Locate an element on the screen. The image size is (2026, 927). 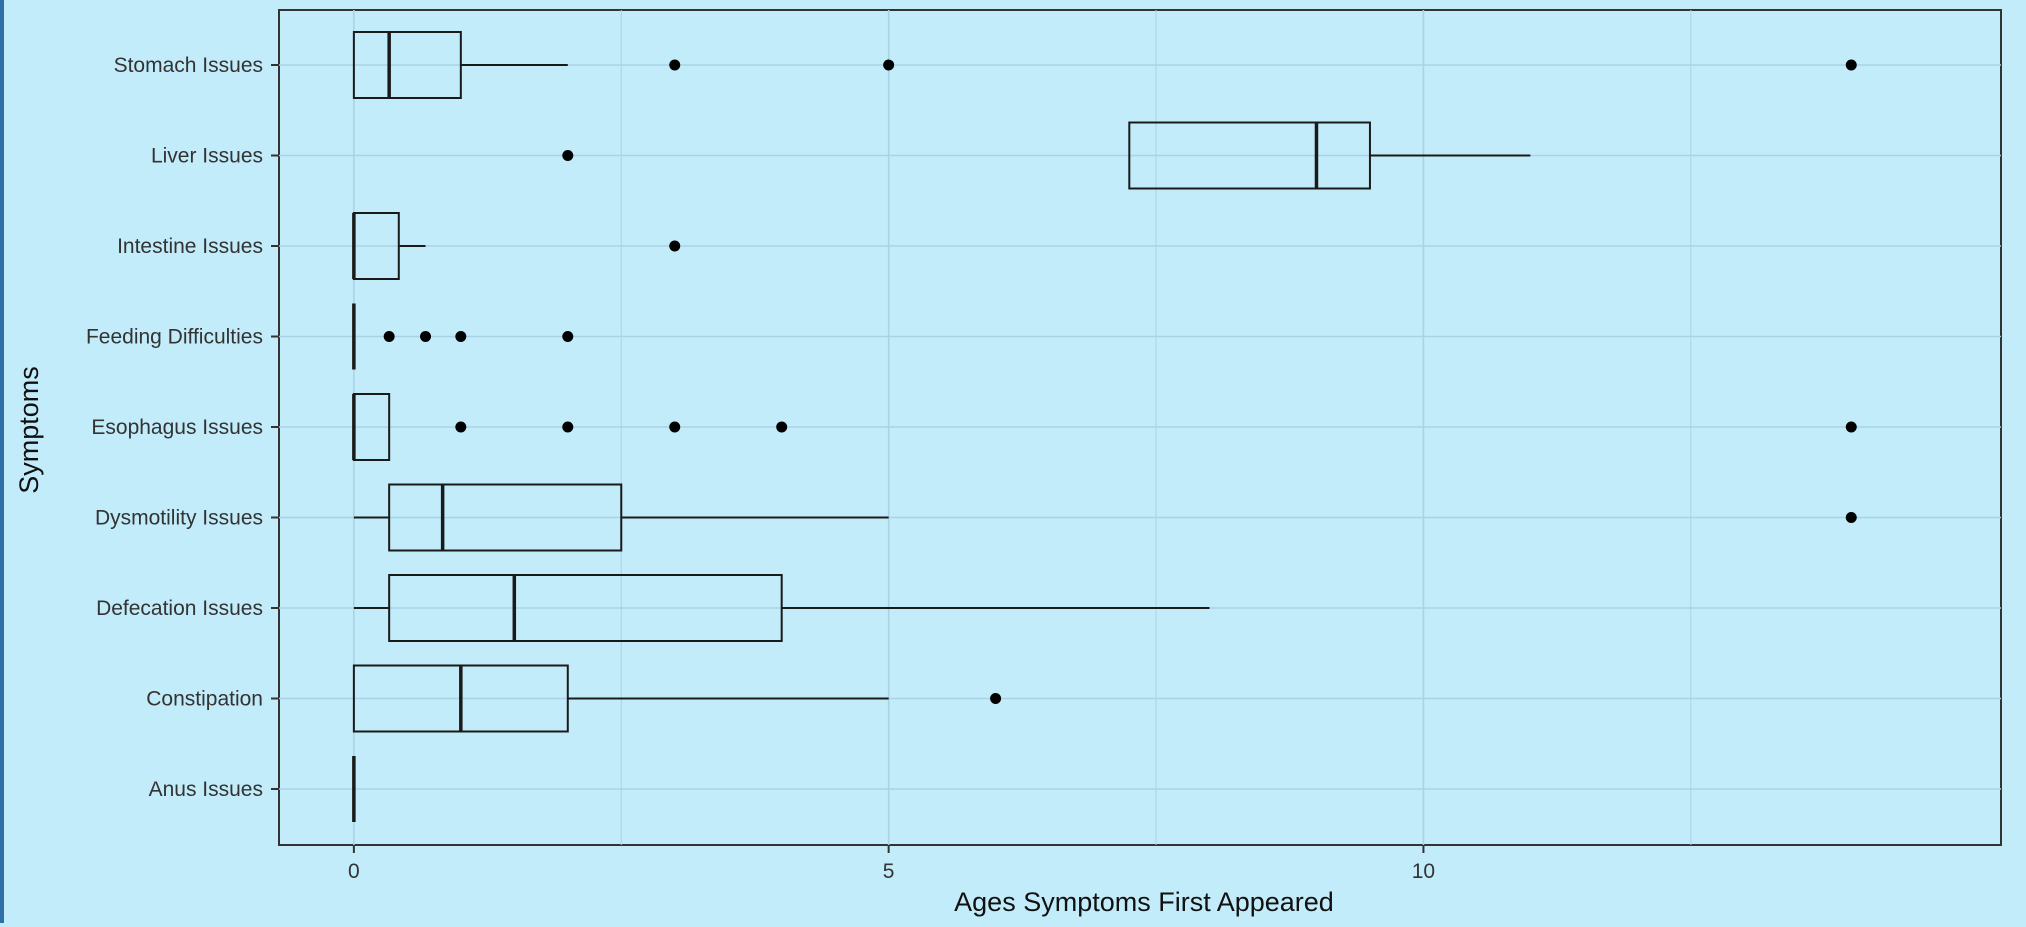
y-tick-label: Liver Issues is located at coordinates (207, 156).